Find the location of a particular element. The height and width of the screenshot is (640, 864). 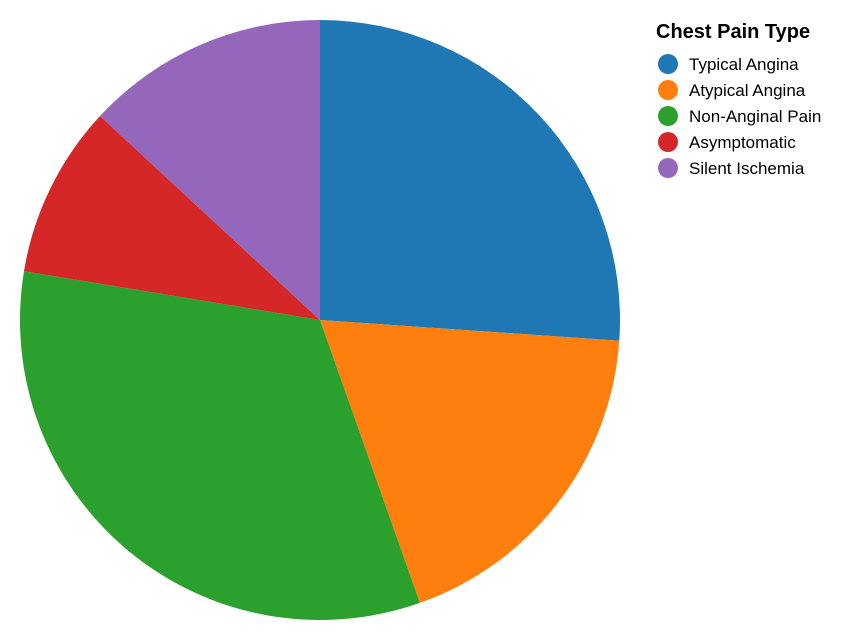

legend-swatch-typical-angina is located at coordinates (668, 64).